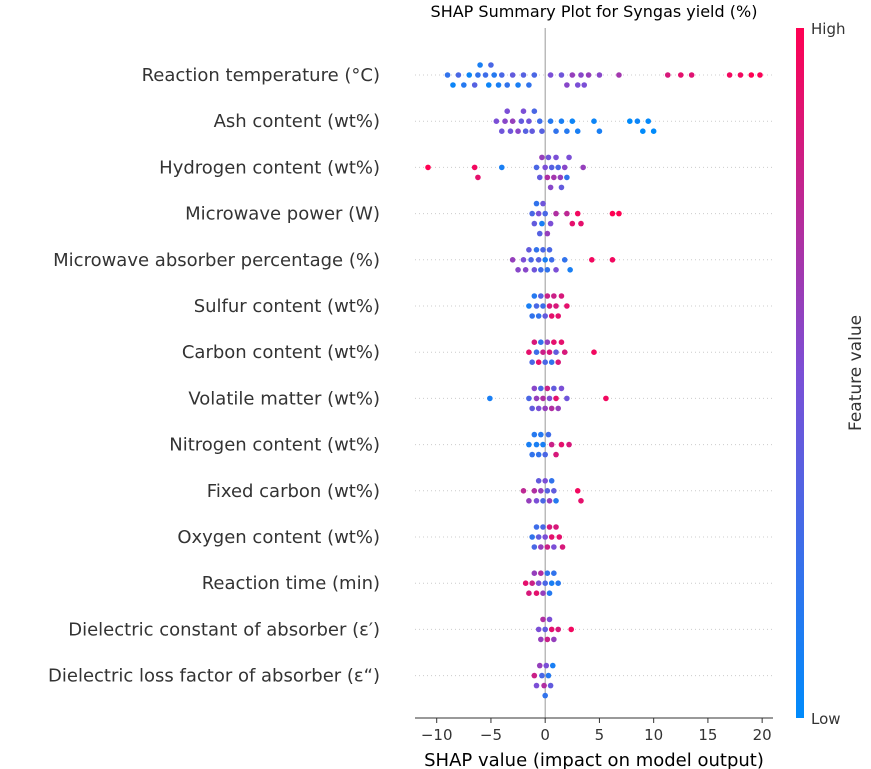 The image size is (871, 769). Describe the element at coordinates (831, 374) in the screenshot. I see `colorbar: High Low Feature value` at that location.